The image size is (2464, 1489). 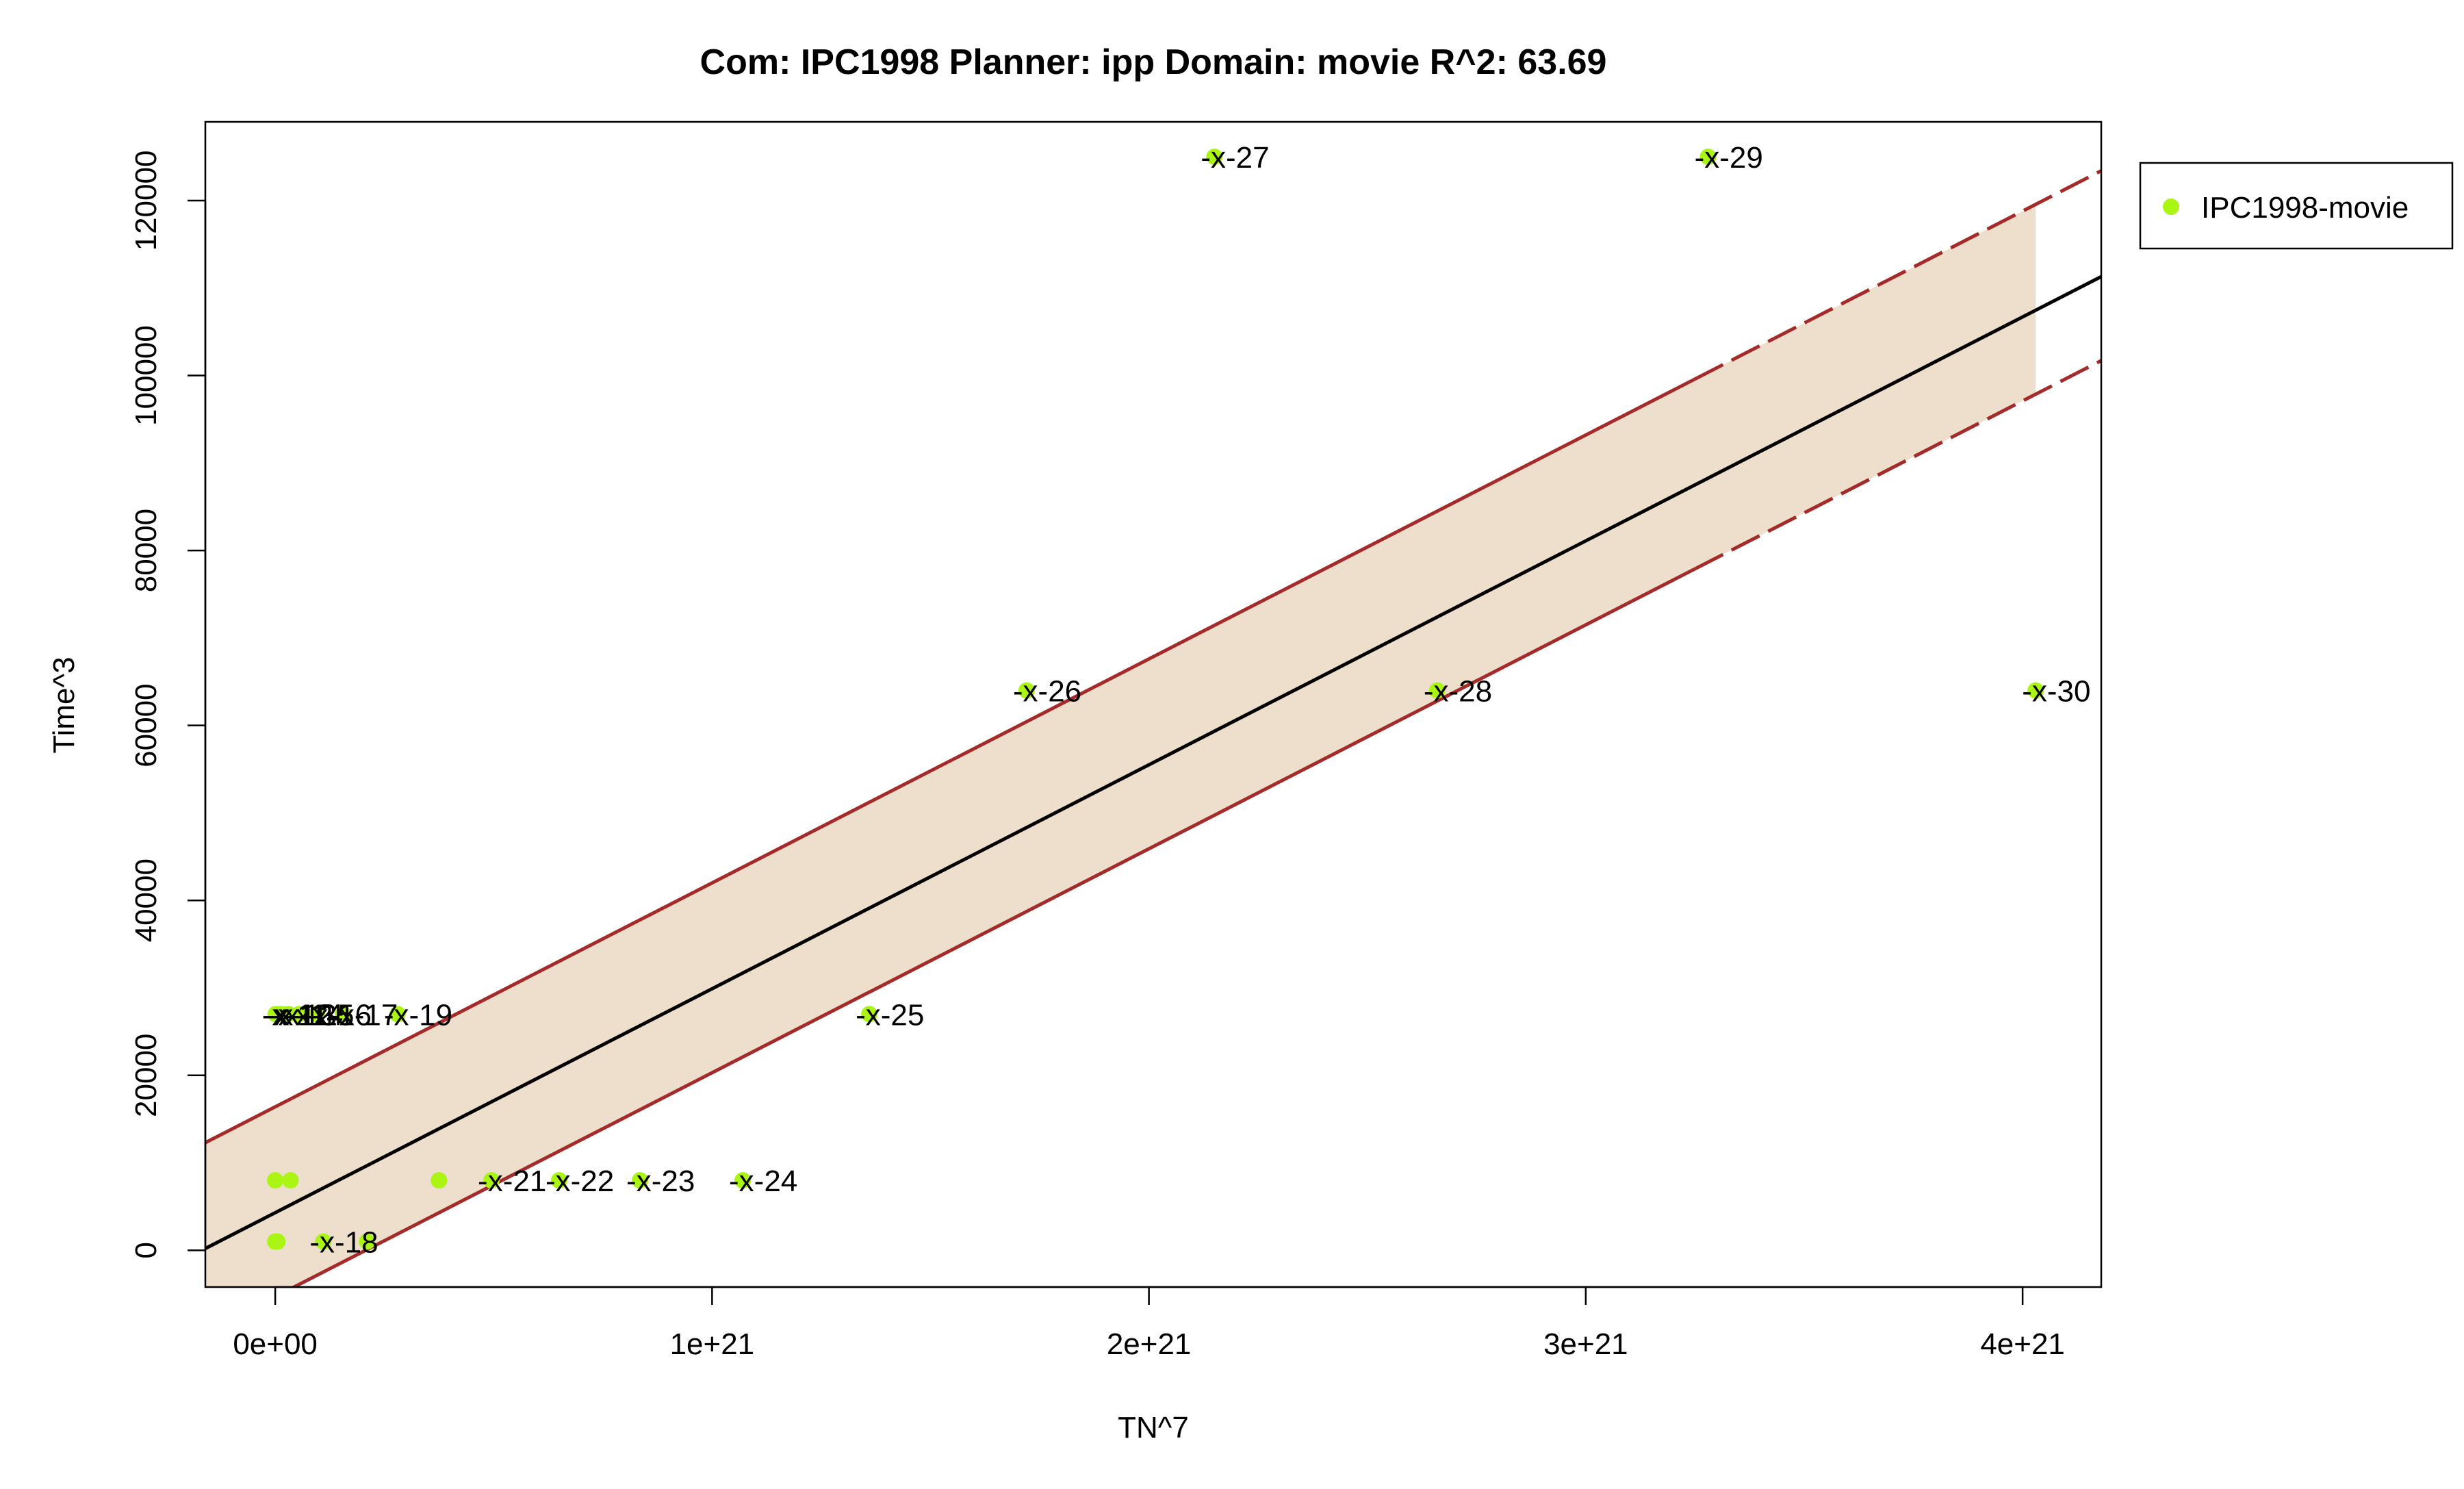 I want to click on band-lower-line-dashed, so click(x=1898, y=465).